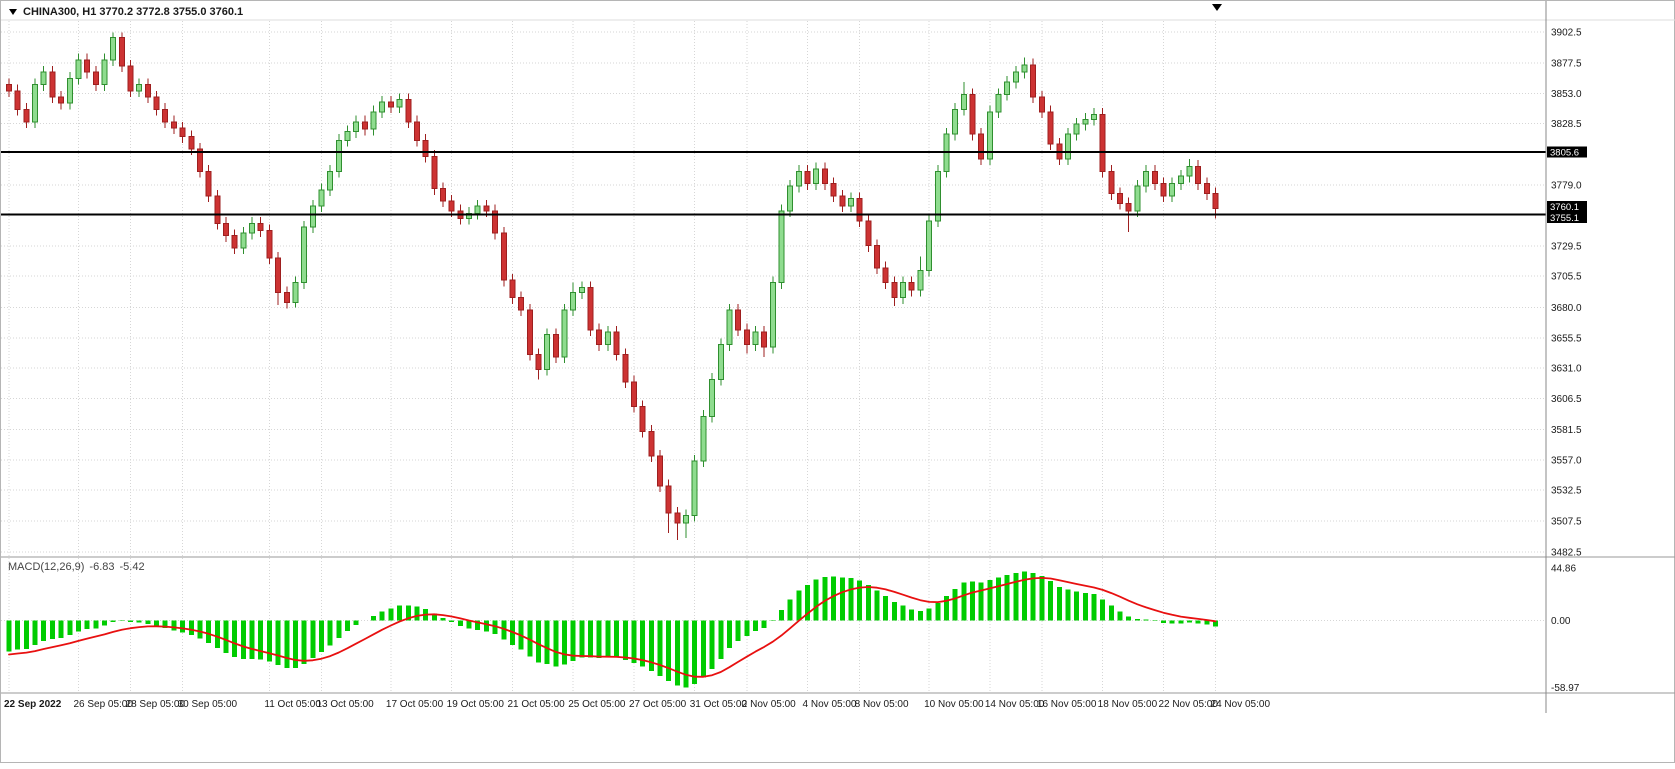 Image resolution: width=1675 pixels, height=769 pixels. I want to click on svg-text: 3902.5, so click(1566, 33).